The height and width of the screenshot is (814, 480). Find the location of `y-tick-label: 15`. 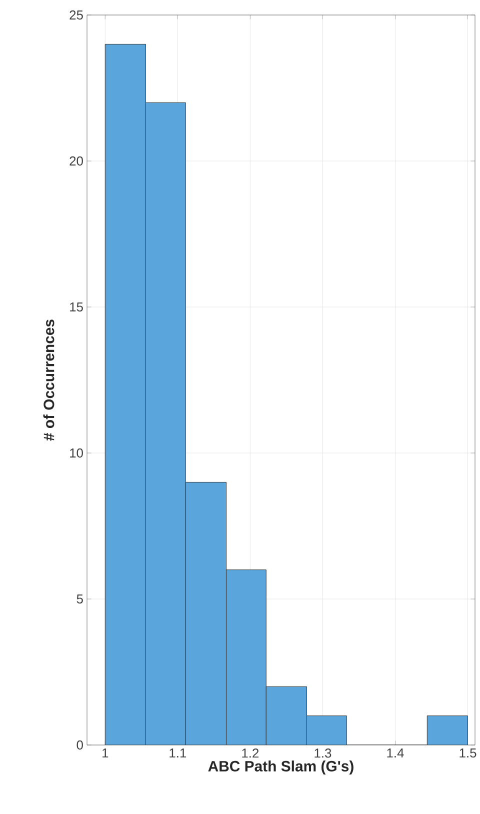

y-tick-label: 15 is located at coordinates (76, 307).